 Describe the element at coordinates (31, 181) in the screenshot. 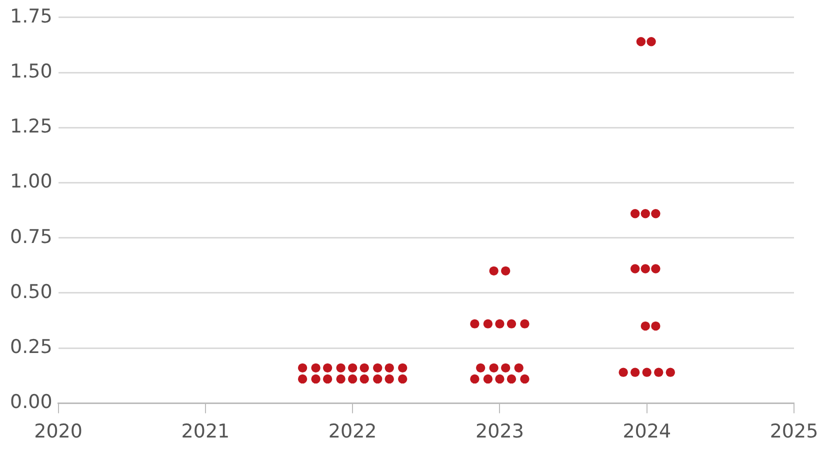

I see `y-tick-label: 1.00` at that location.